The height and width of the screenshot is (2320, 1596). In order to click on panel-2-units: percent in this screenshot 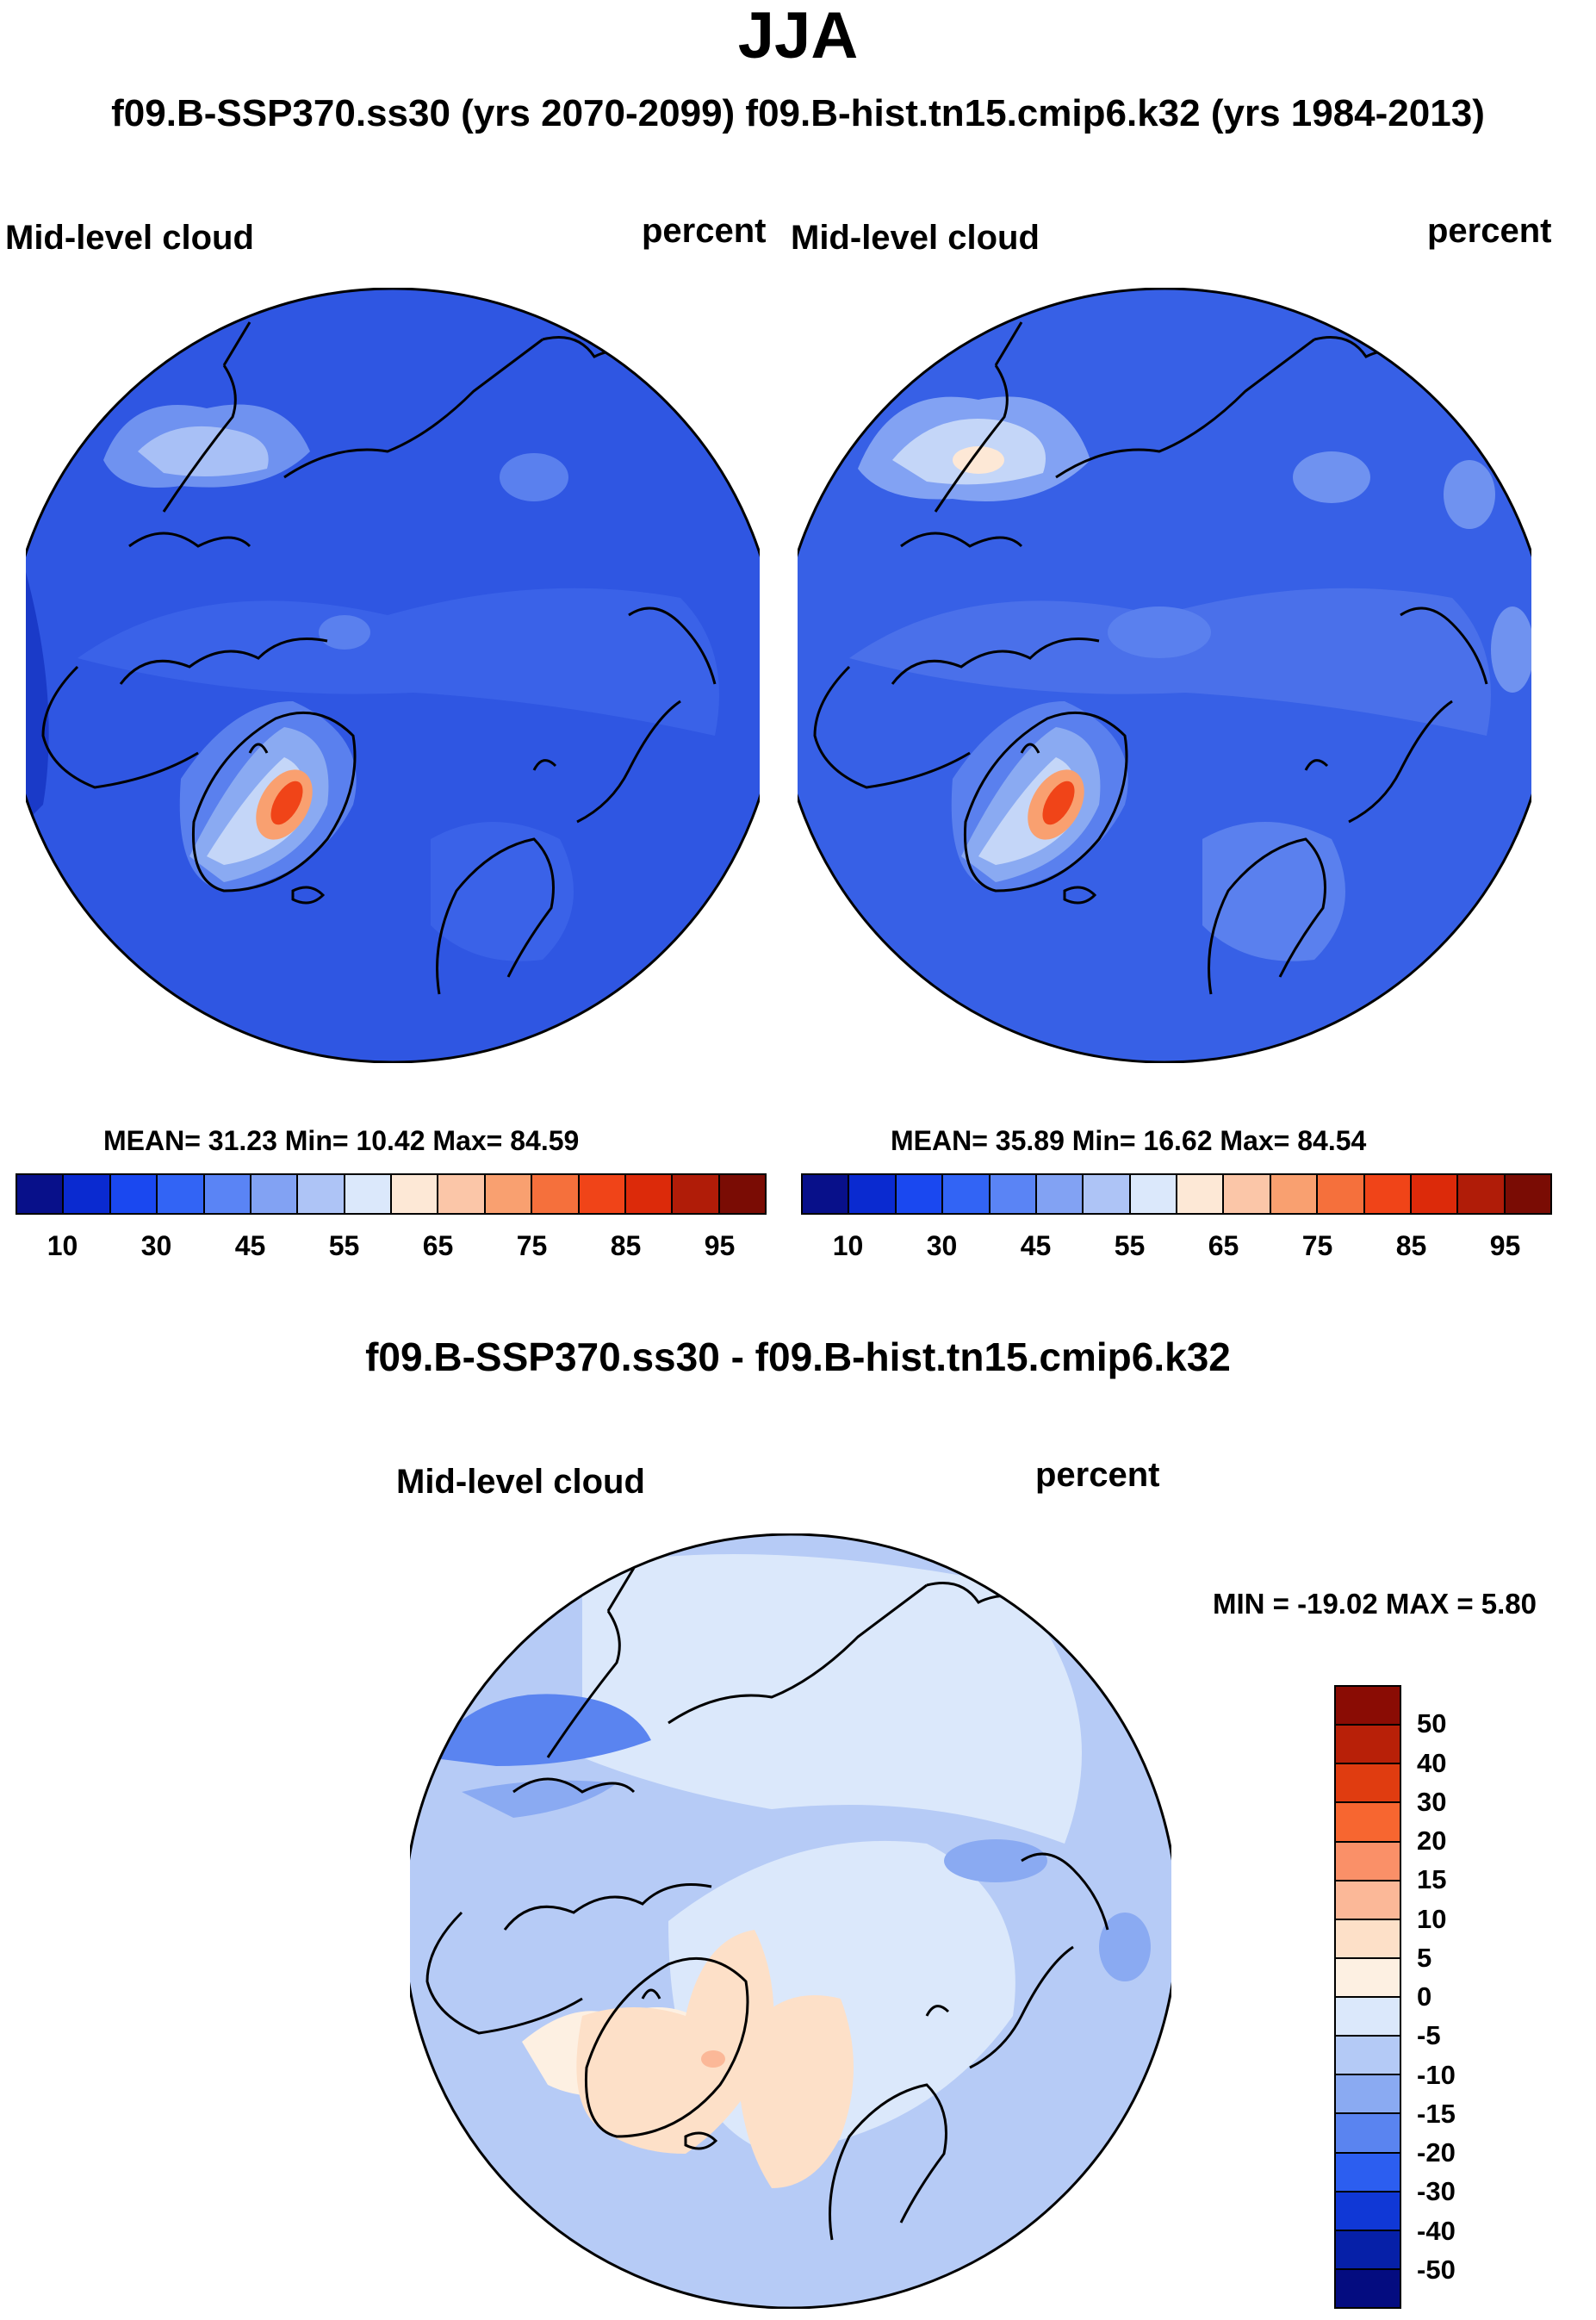, I will do `click(1489, 231)`.